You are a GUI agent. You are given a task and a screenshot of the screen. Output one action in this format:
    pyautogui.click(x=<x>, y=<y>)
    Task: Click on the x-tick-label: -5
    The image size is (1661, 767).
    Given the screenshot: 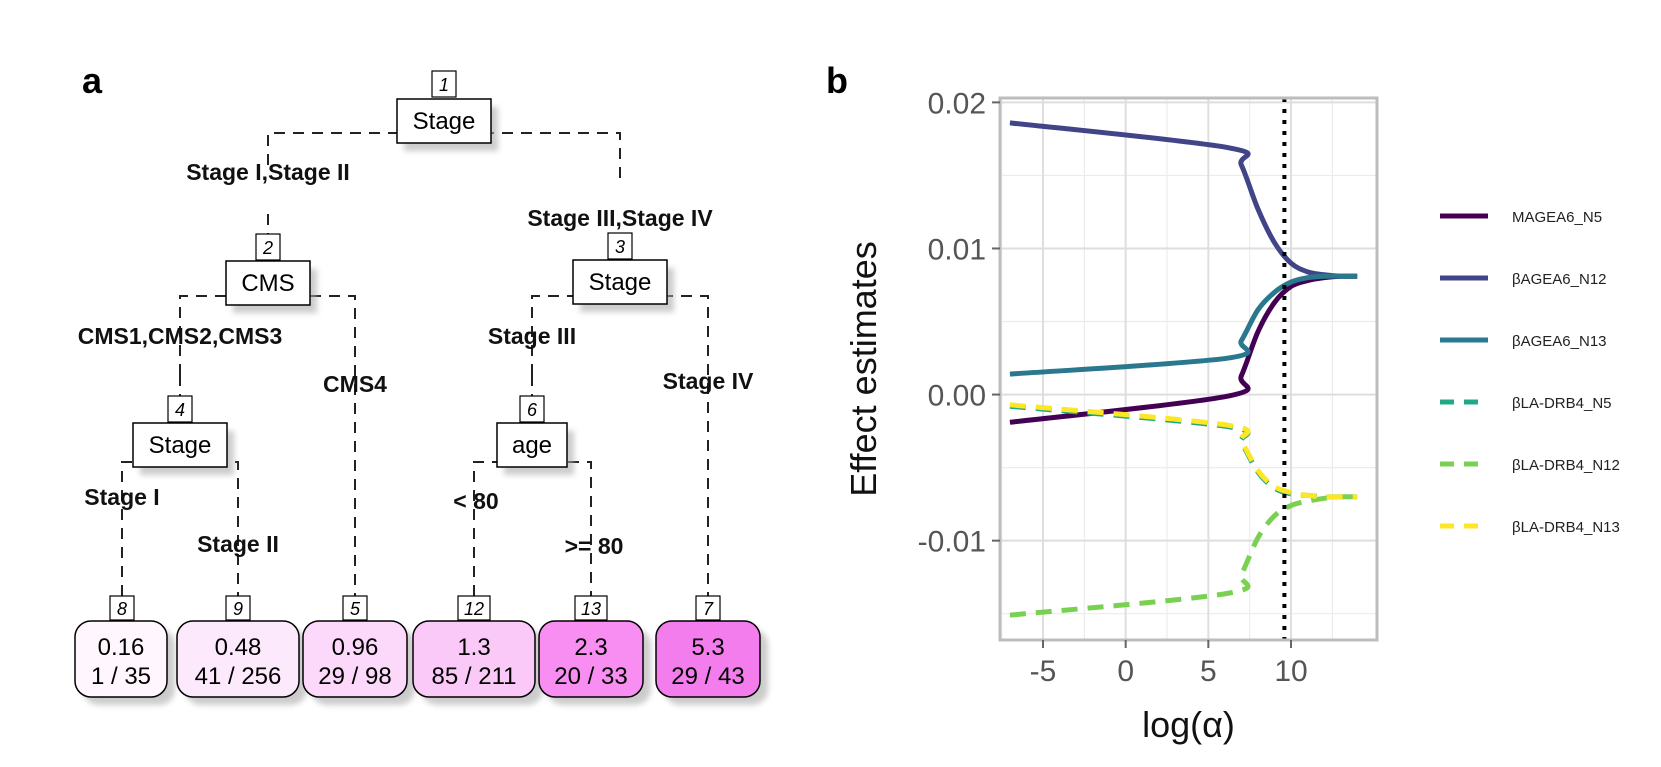 What is the action you would take?
    pyautogui.click(x=1043, y=671)
    